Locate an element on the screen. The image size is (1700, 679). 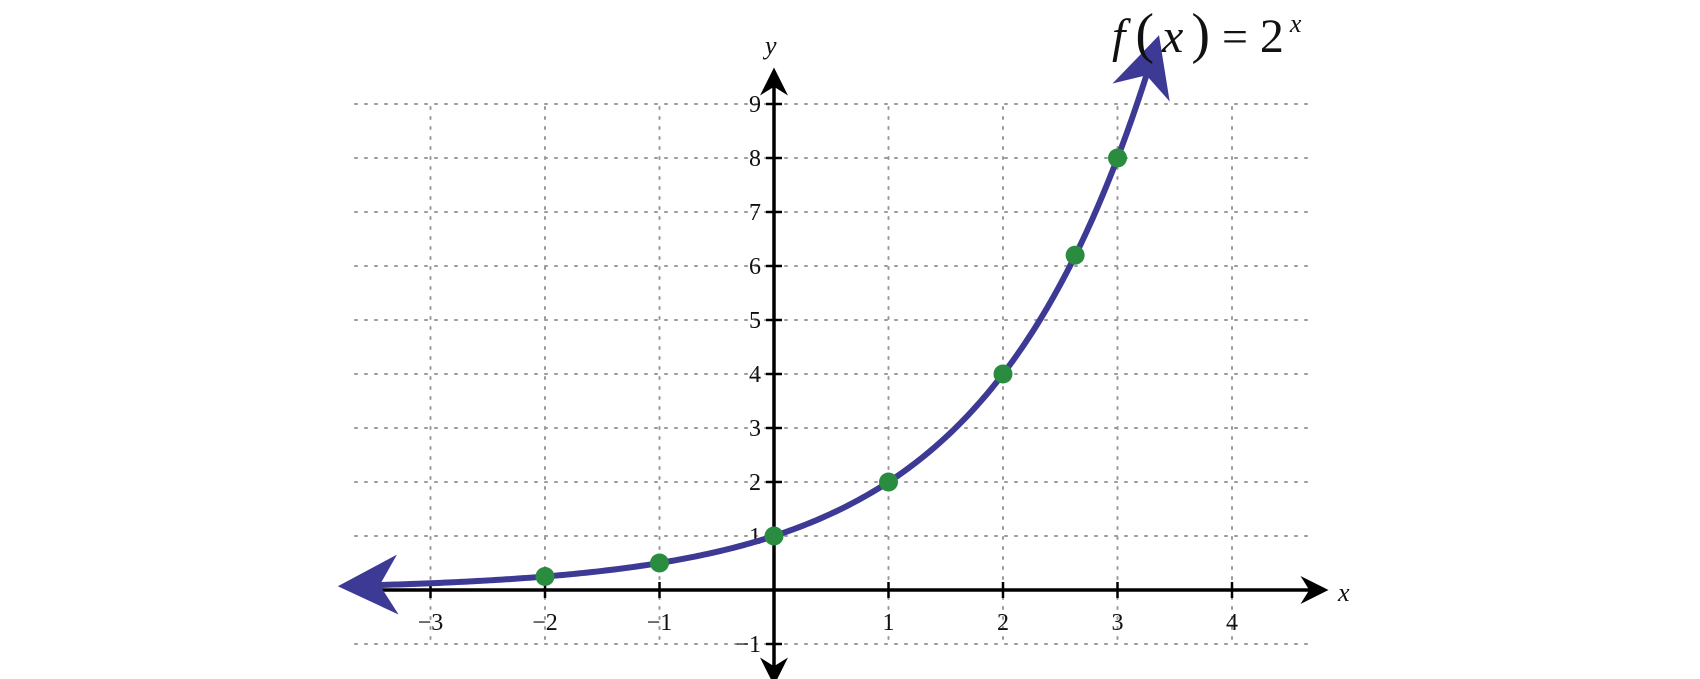
y-tick-label: 6 is located at coordinates (755, 267).